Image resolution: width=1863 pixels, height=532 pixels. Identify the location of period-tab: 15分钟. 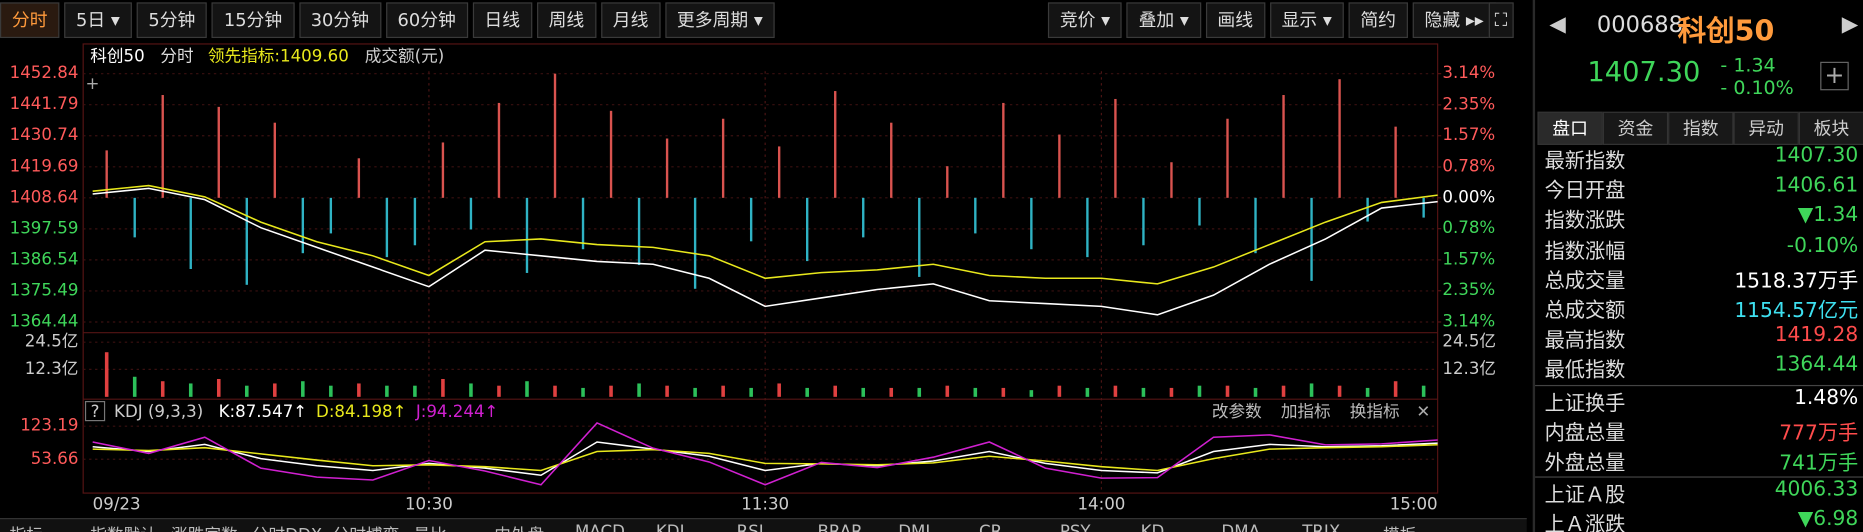
(253, 20).